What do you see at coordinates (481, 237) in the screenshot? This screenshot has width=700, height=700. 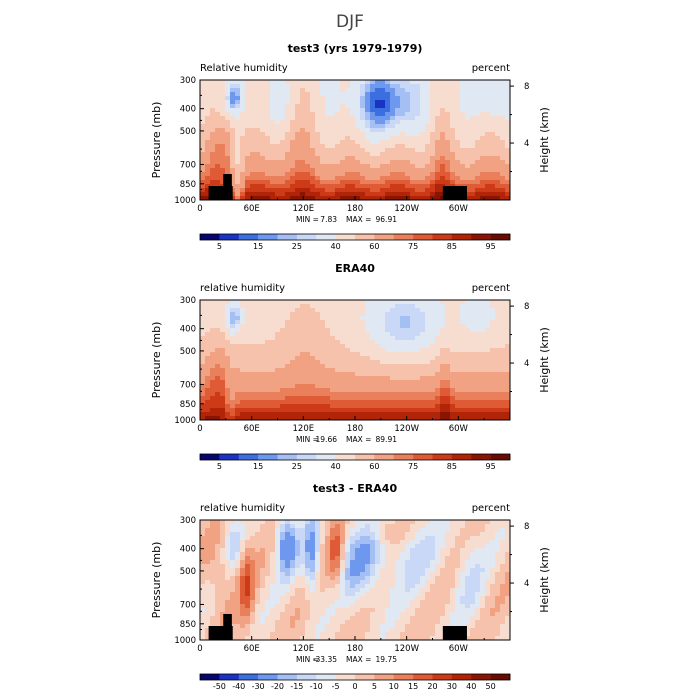 I see `colorbar-swatch` at bounding box center [481, 237].